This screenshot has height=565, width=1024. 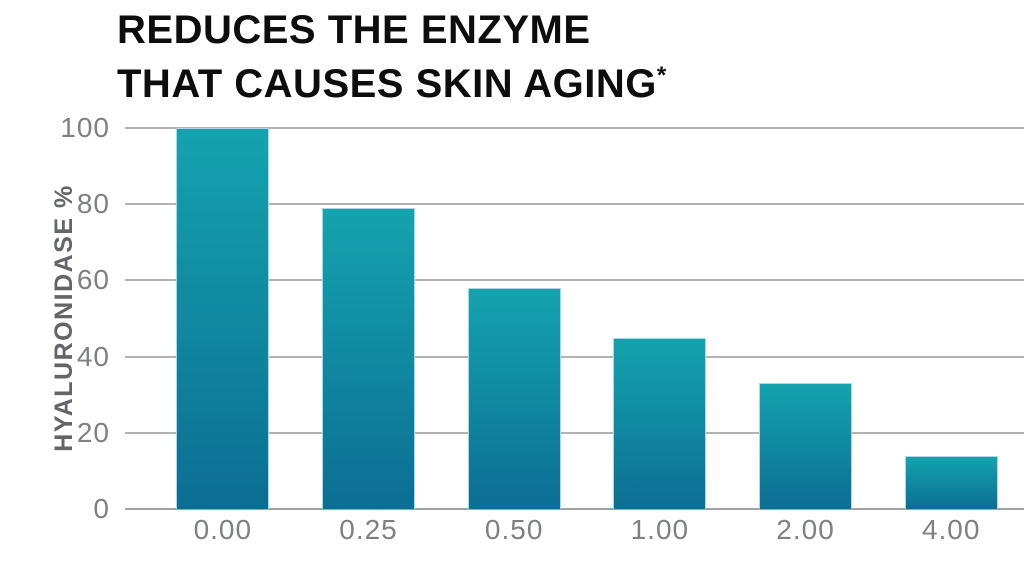 I want to click on chart-title-line-1: REDUCES THE ENZYME, so click(x=354, y=30).